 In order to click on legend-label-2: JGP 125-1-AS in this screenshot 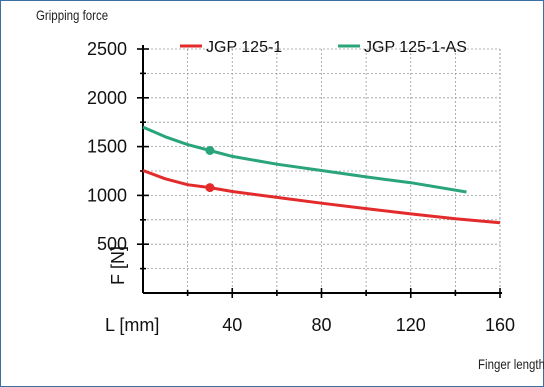, I will do `click(415, 47)`.